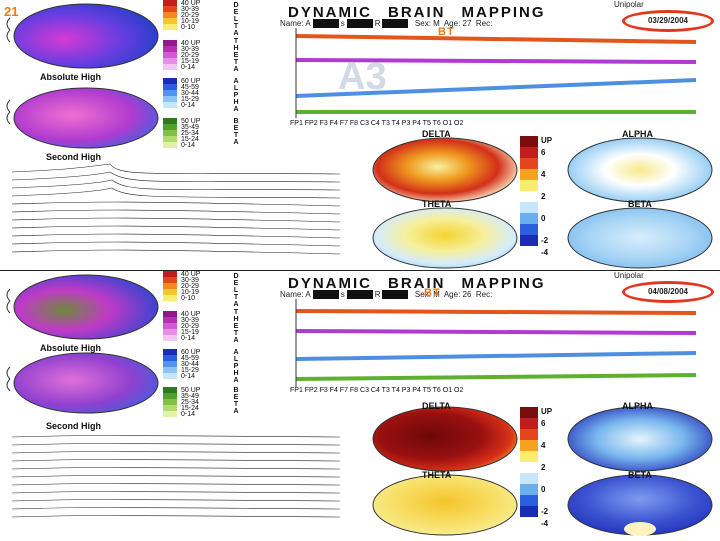  Describe the element at coordinates (11, 11) in the screenshot. I see `slide-number: 21` at that location.